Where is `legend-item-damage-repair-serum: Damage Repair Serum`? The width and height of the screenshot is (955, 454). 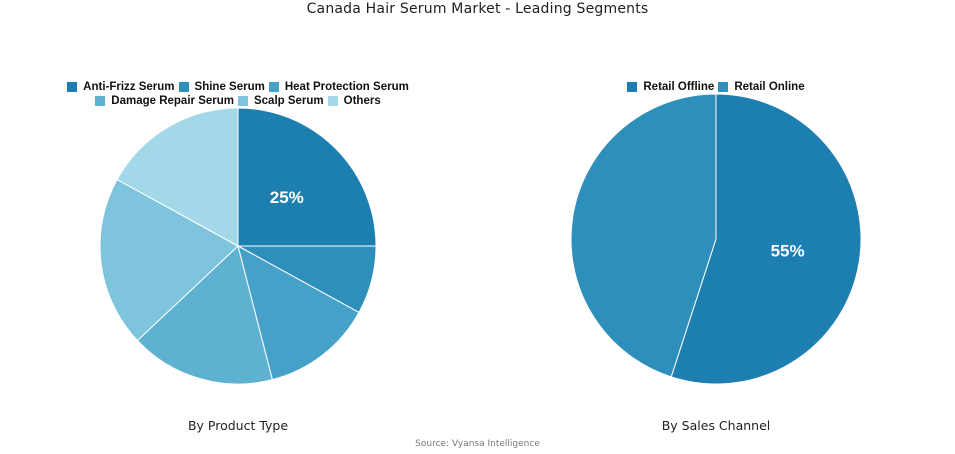 legend-item-damage-repair-serum: Damage Repair Serum is located at coordinates (164, 101).